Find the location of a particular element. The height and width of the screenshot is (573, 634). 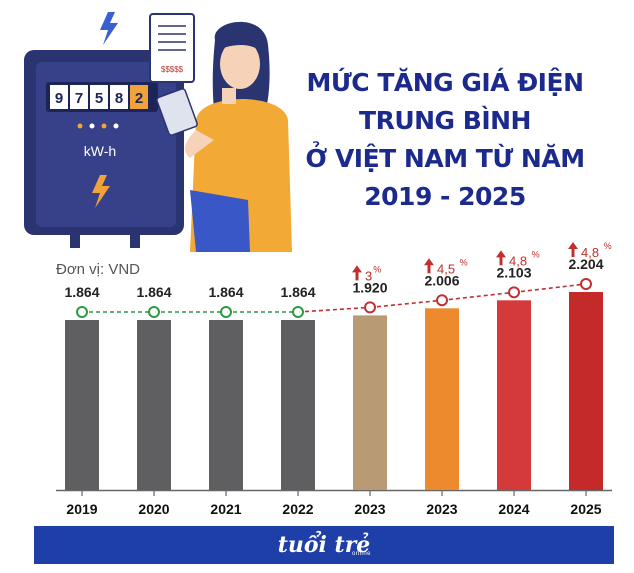

unit-label: Đơn vị: VND is located at coordinates (98, 269).